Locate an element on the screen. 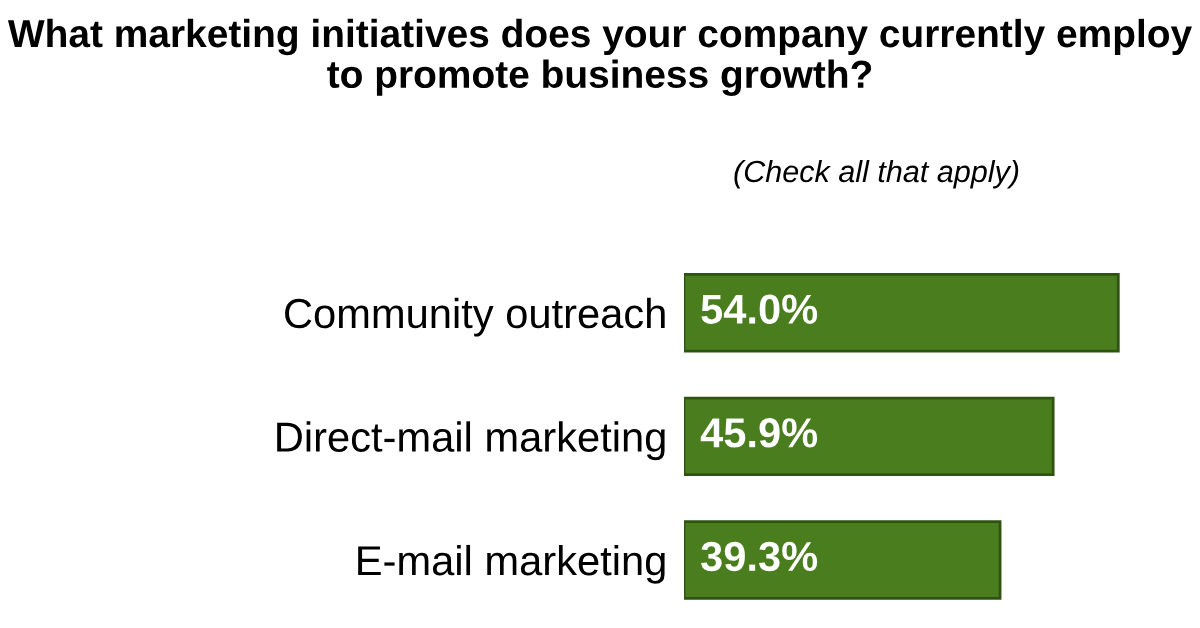  chart-subtitle: (Check all that apply) is located at coordinates (876, 174).